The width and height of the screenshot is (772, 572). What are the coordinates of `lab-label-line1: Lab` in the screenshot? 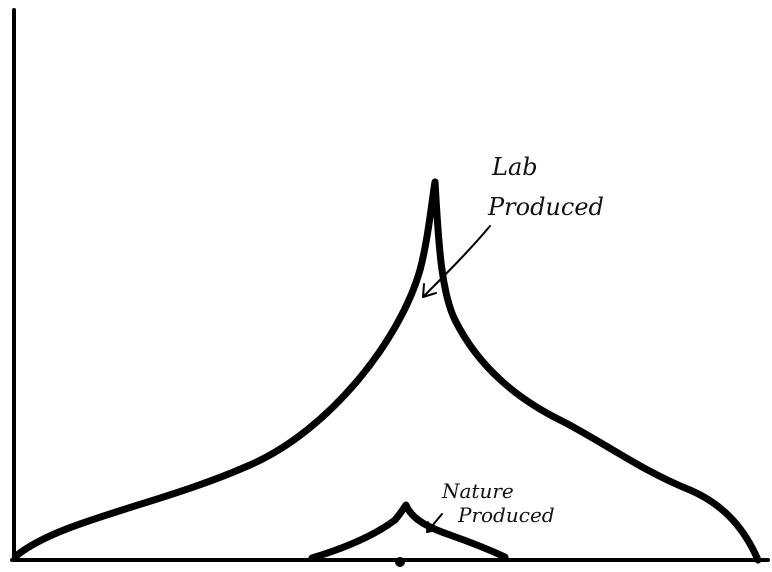 It's located at (514, 167).